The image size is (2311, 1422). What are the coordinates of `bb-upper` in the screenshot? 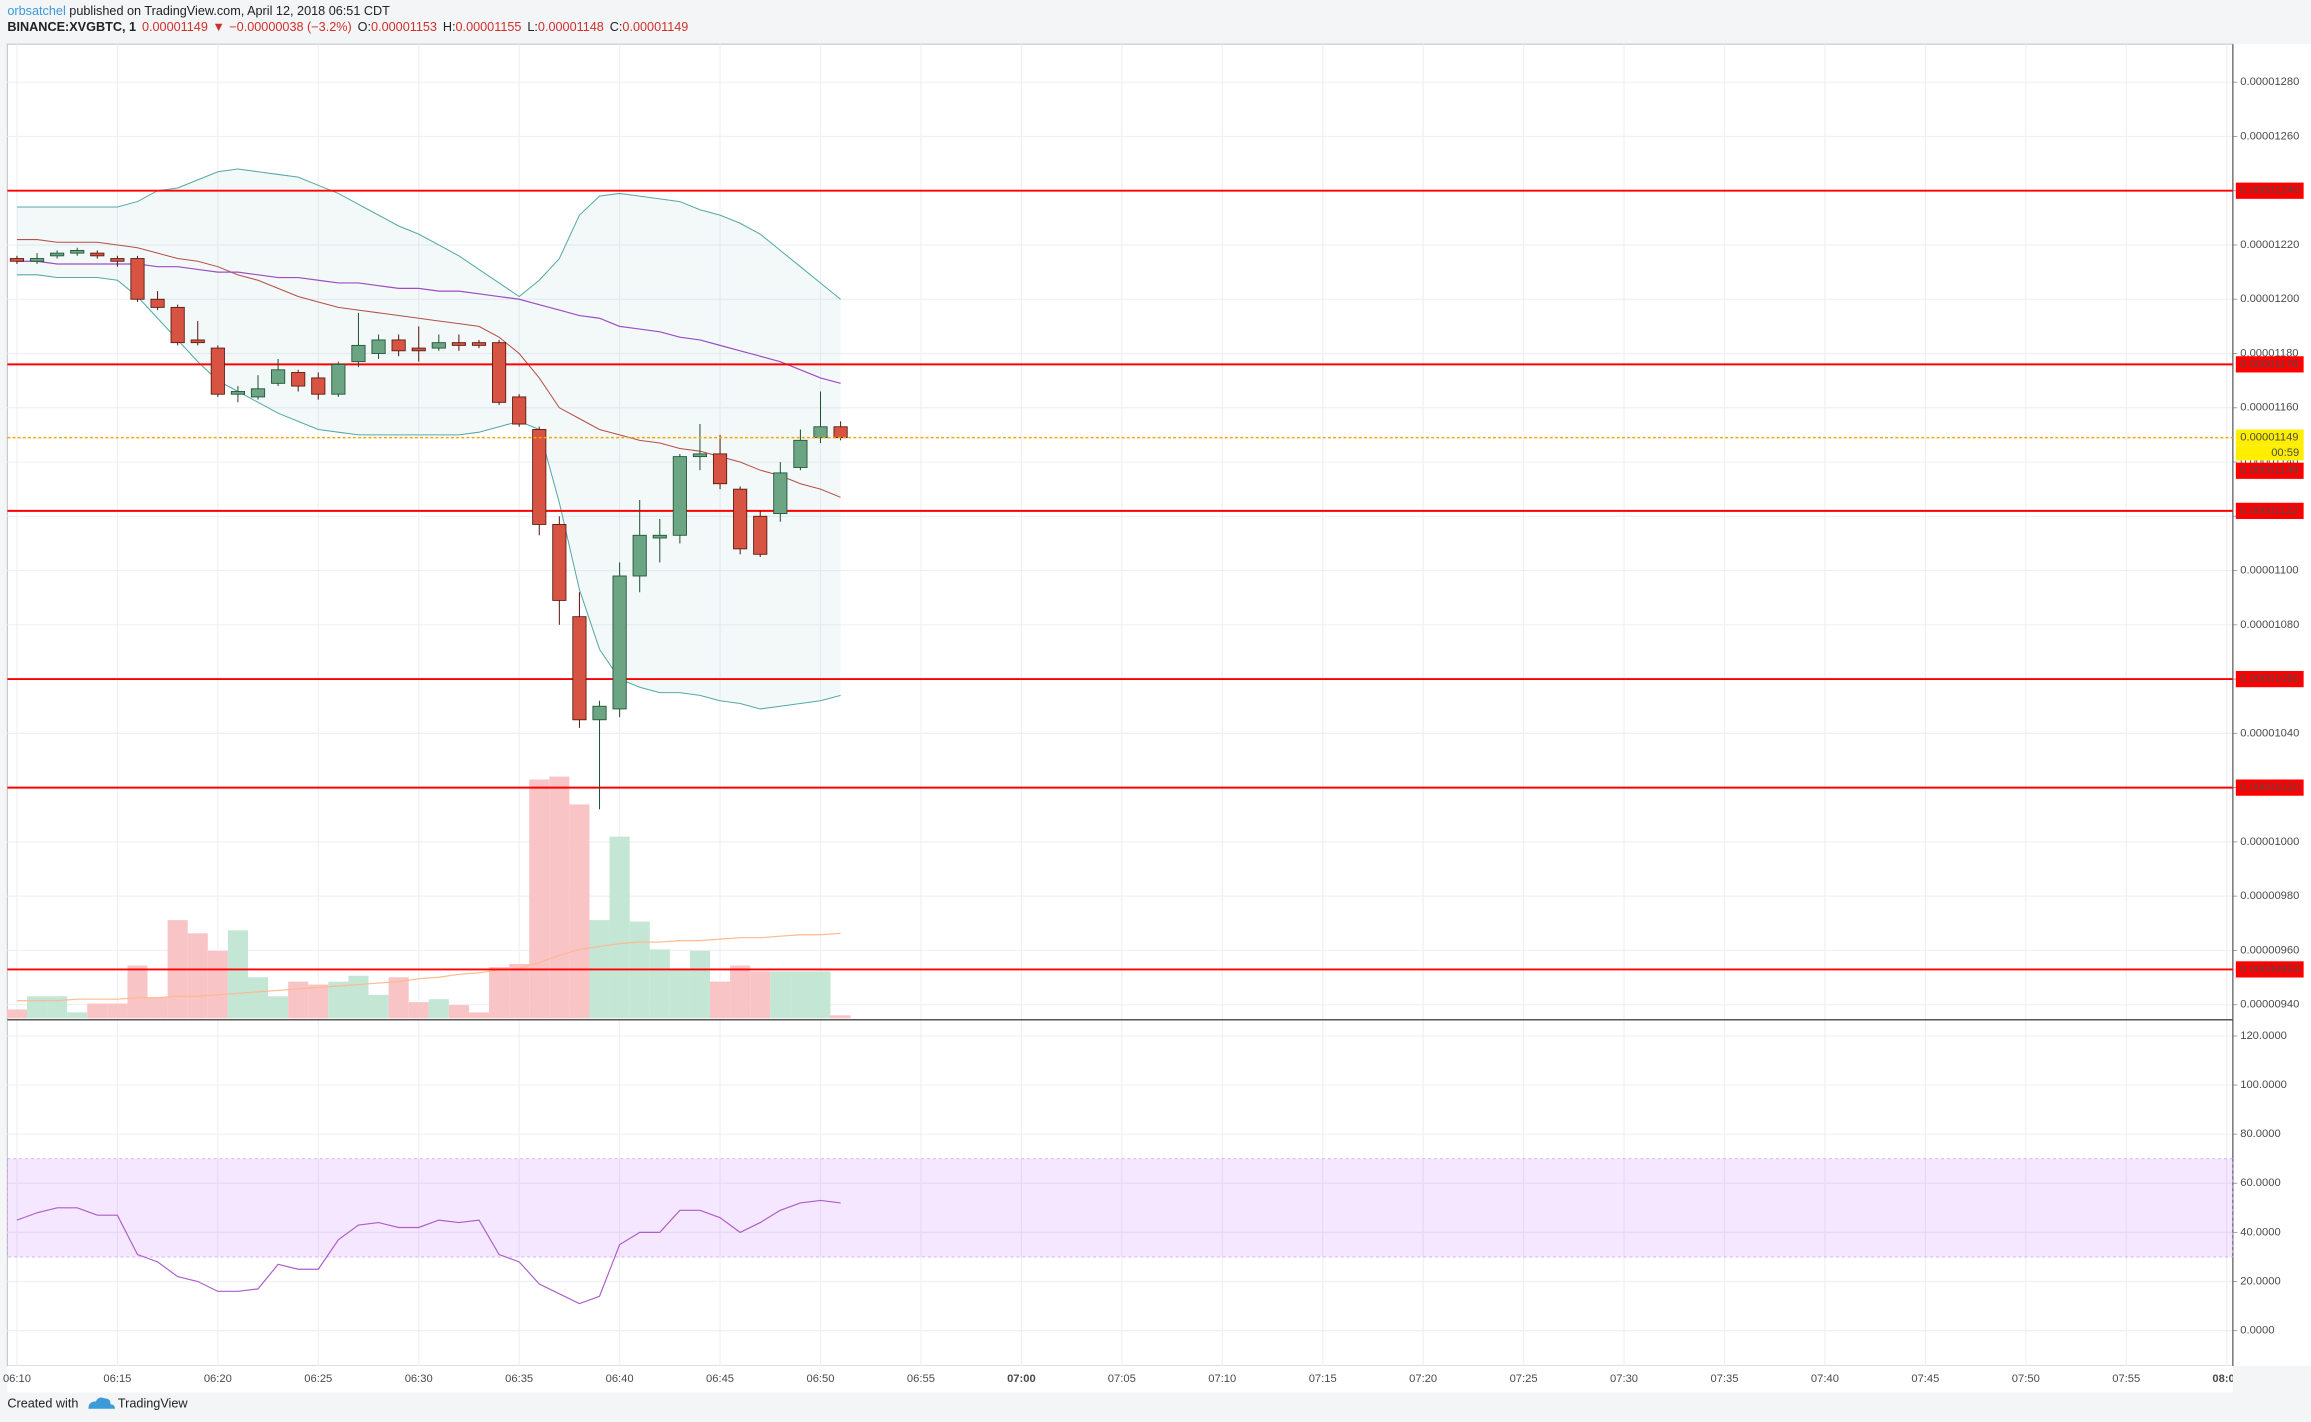 It's located at (428, 234).